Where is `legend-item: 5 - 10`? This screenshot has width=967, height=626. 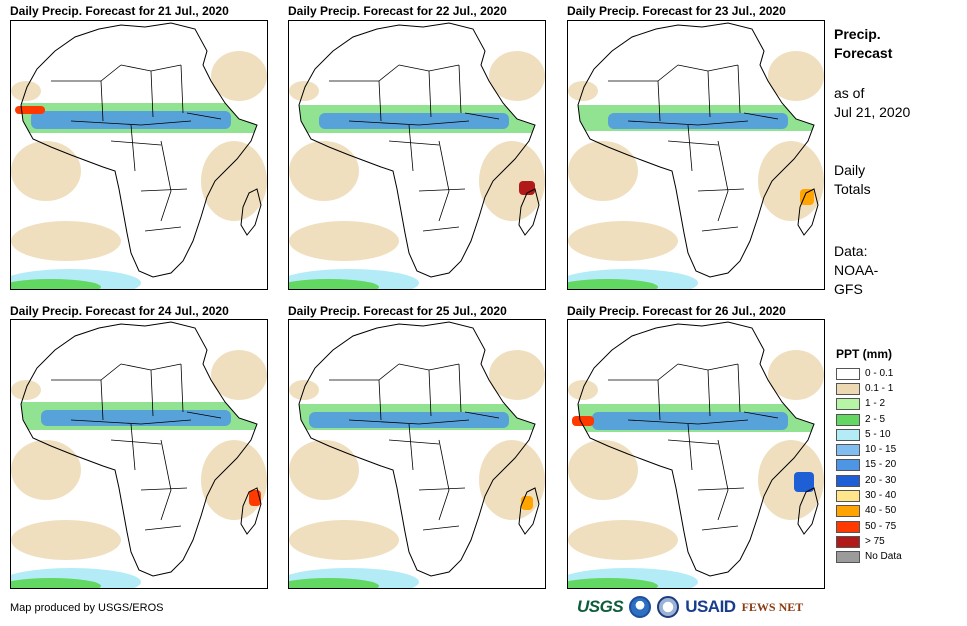
legend-item: 5 - 10 is located at coordinates (869, 434).